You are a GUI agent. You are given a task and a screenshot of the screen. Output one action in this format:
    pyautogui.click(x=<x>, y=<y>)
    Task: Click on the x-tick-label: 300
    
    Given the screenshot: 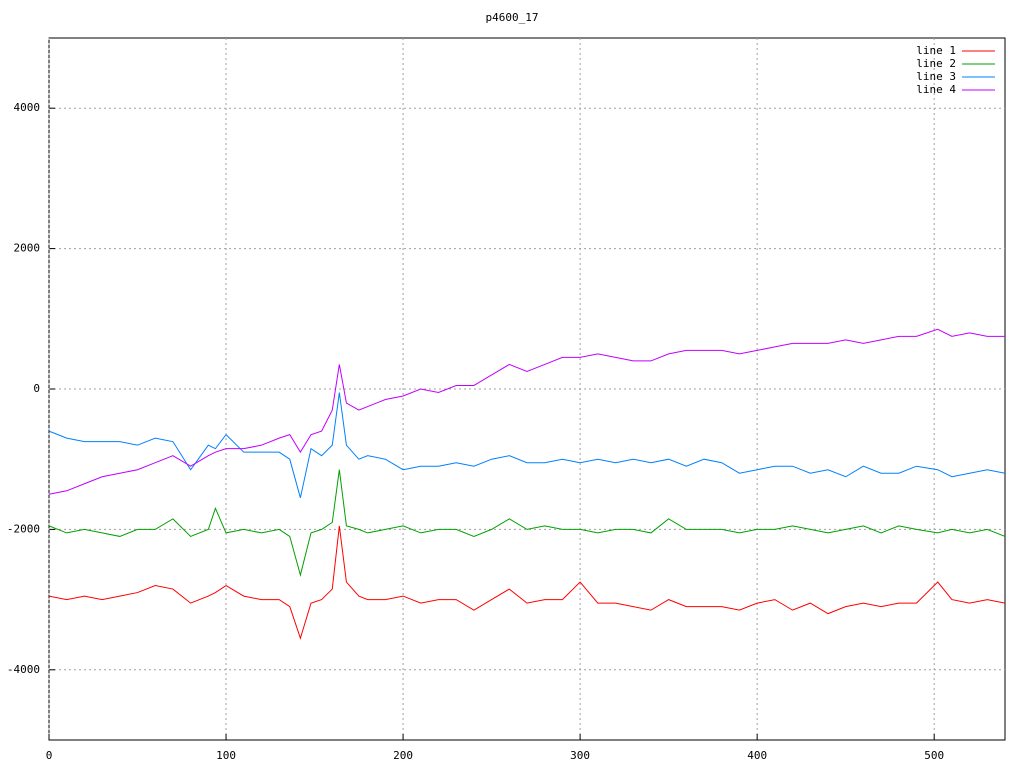 What is the action you would take?
    pyautogui.click(x=580, y=755)
    